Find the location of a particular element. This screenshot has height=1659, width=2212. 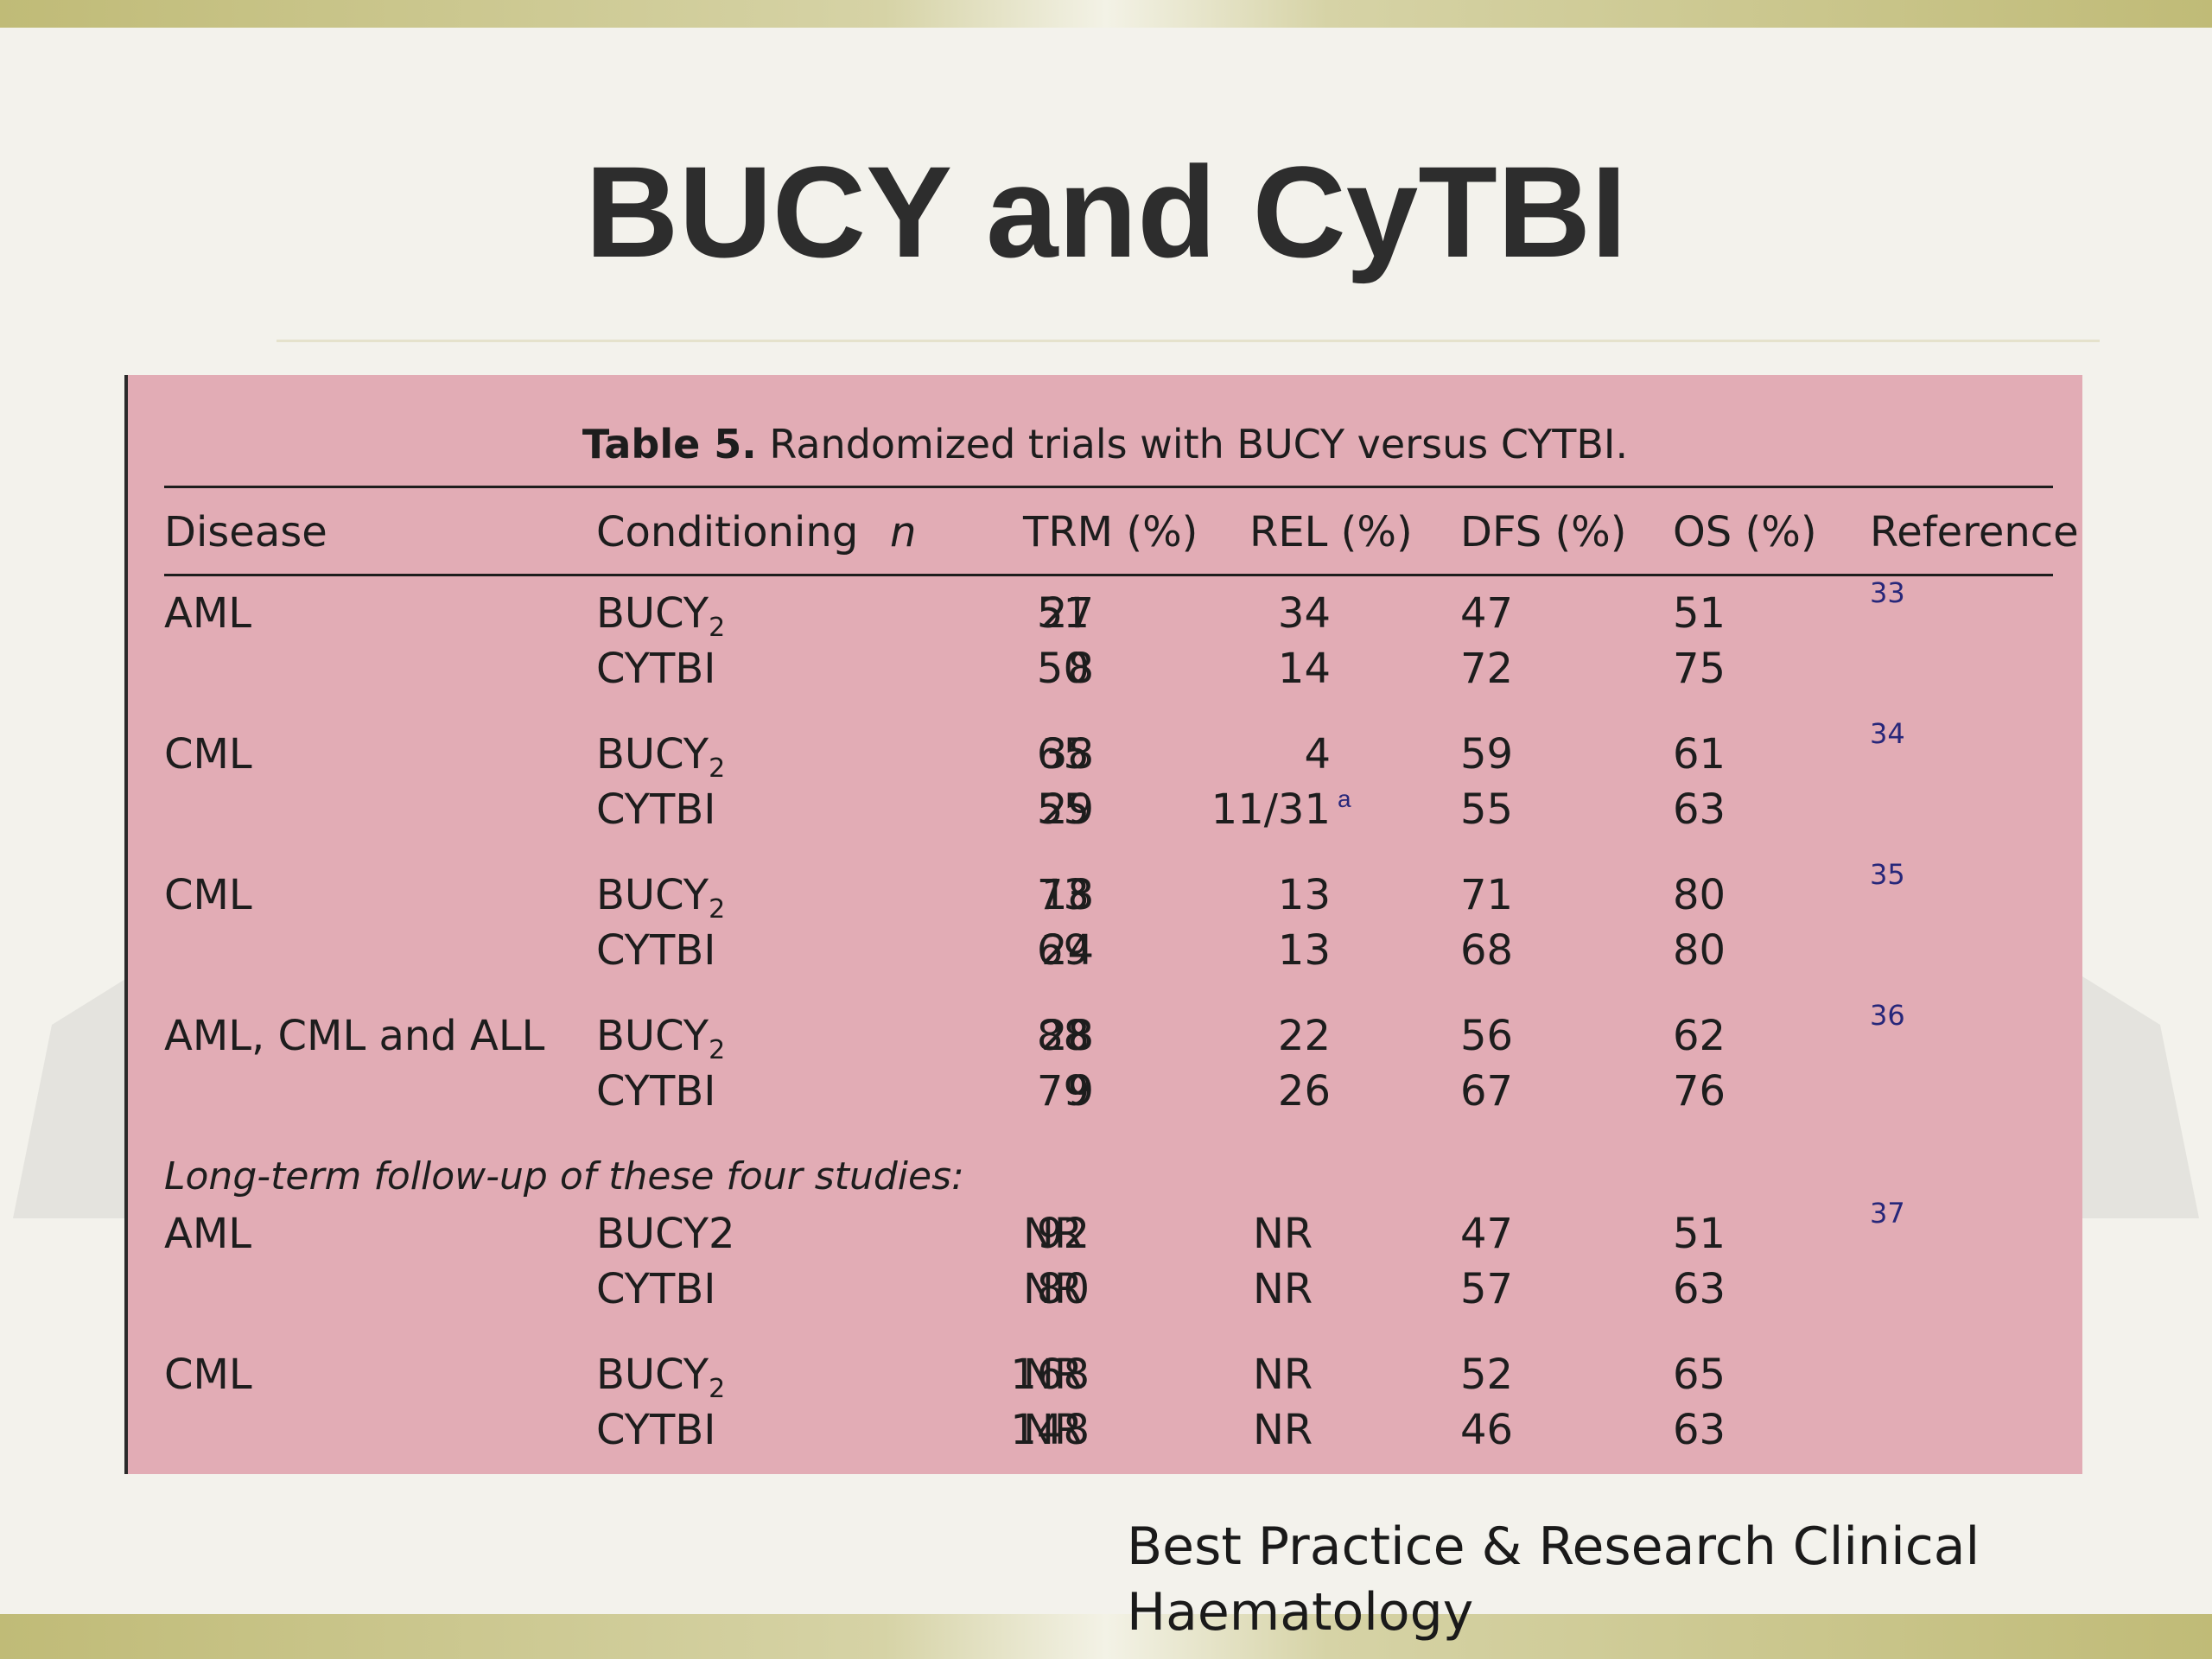

n-cell: 51 is located at coordinates (1063, 613).